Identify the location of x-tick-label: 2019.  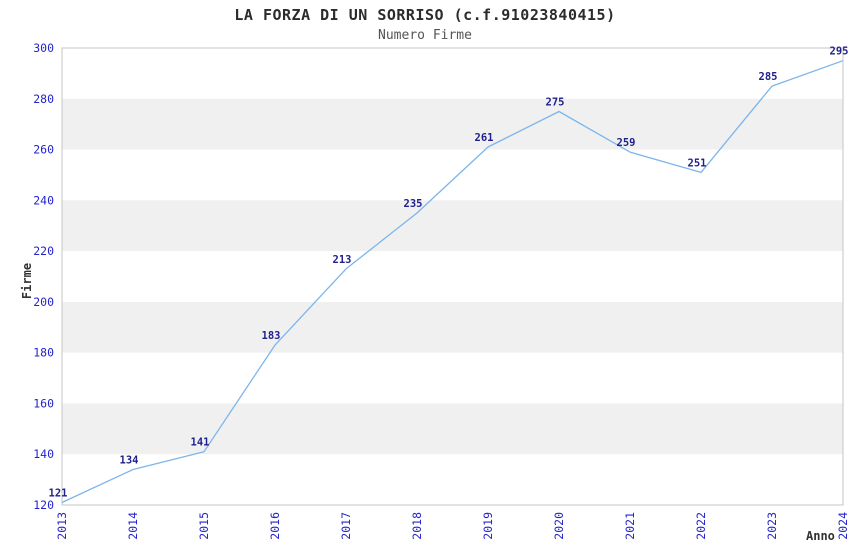
(488, 526).